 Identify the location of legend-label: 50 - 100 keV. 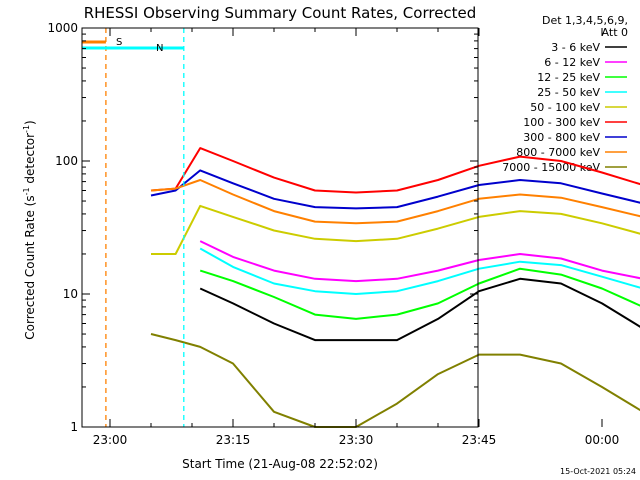
(565, 107).